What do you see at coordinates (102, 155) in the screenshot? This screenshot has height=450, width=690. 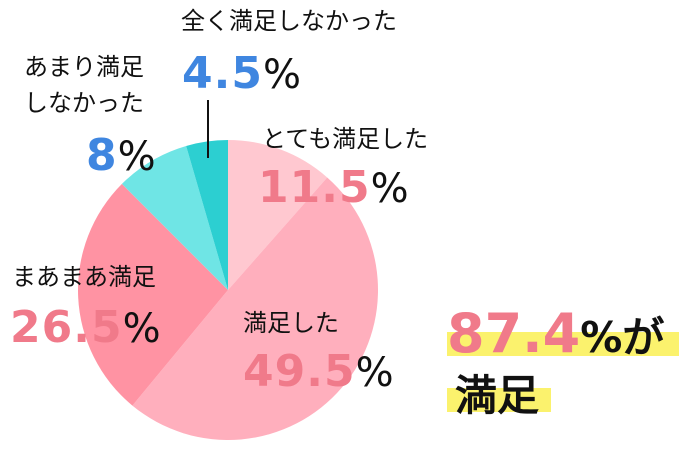 I see `value-not-very-satisfied-number: 8` at bounding box center [102, 155].